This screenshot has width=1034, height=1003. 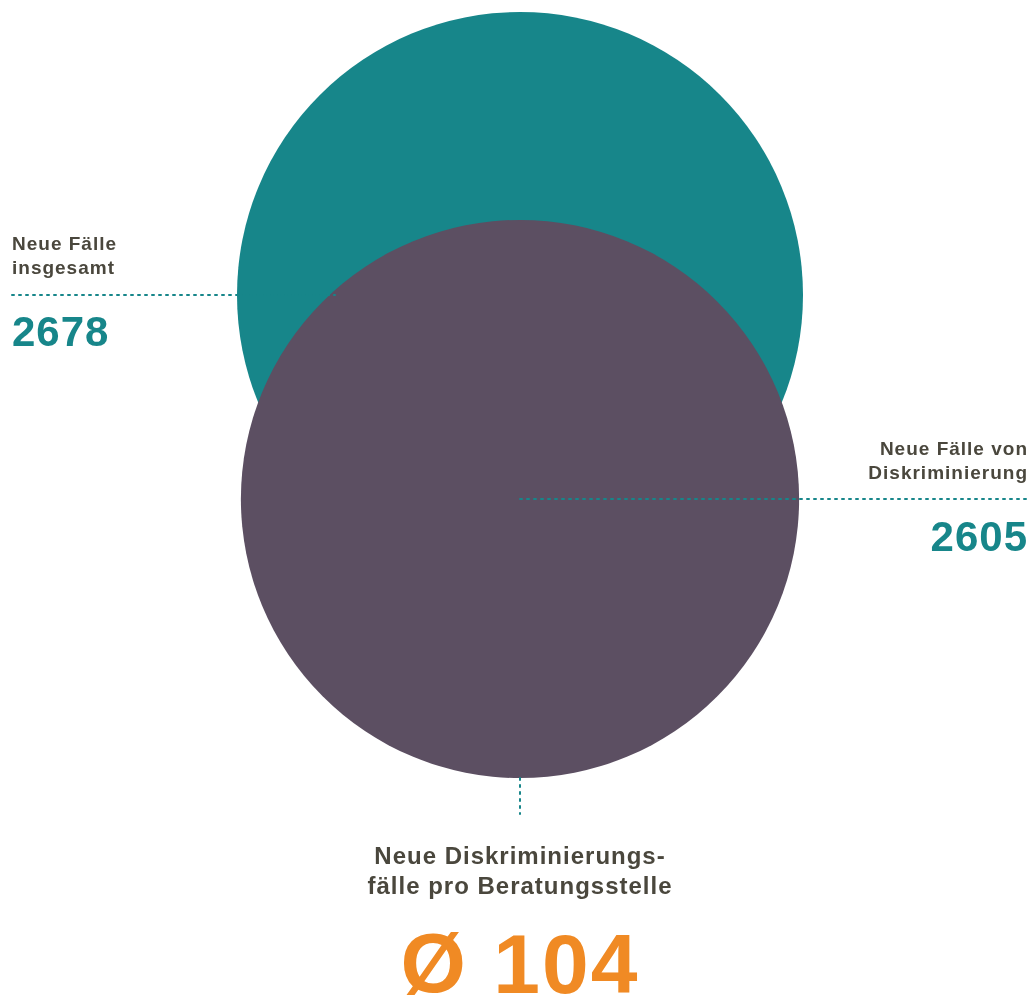 What do you see at coordinates (948, 460) in the screenshot?
I see `category-label: Neue Fälle von Diskriminierung` at bounding box center [948, 460].